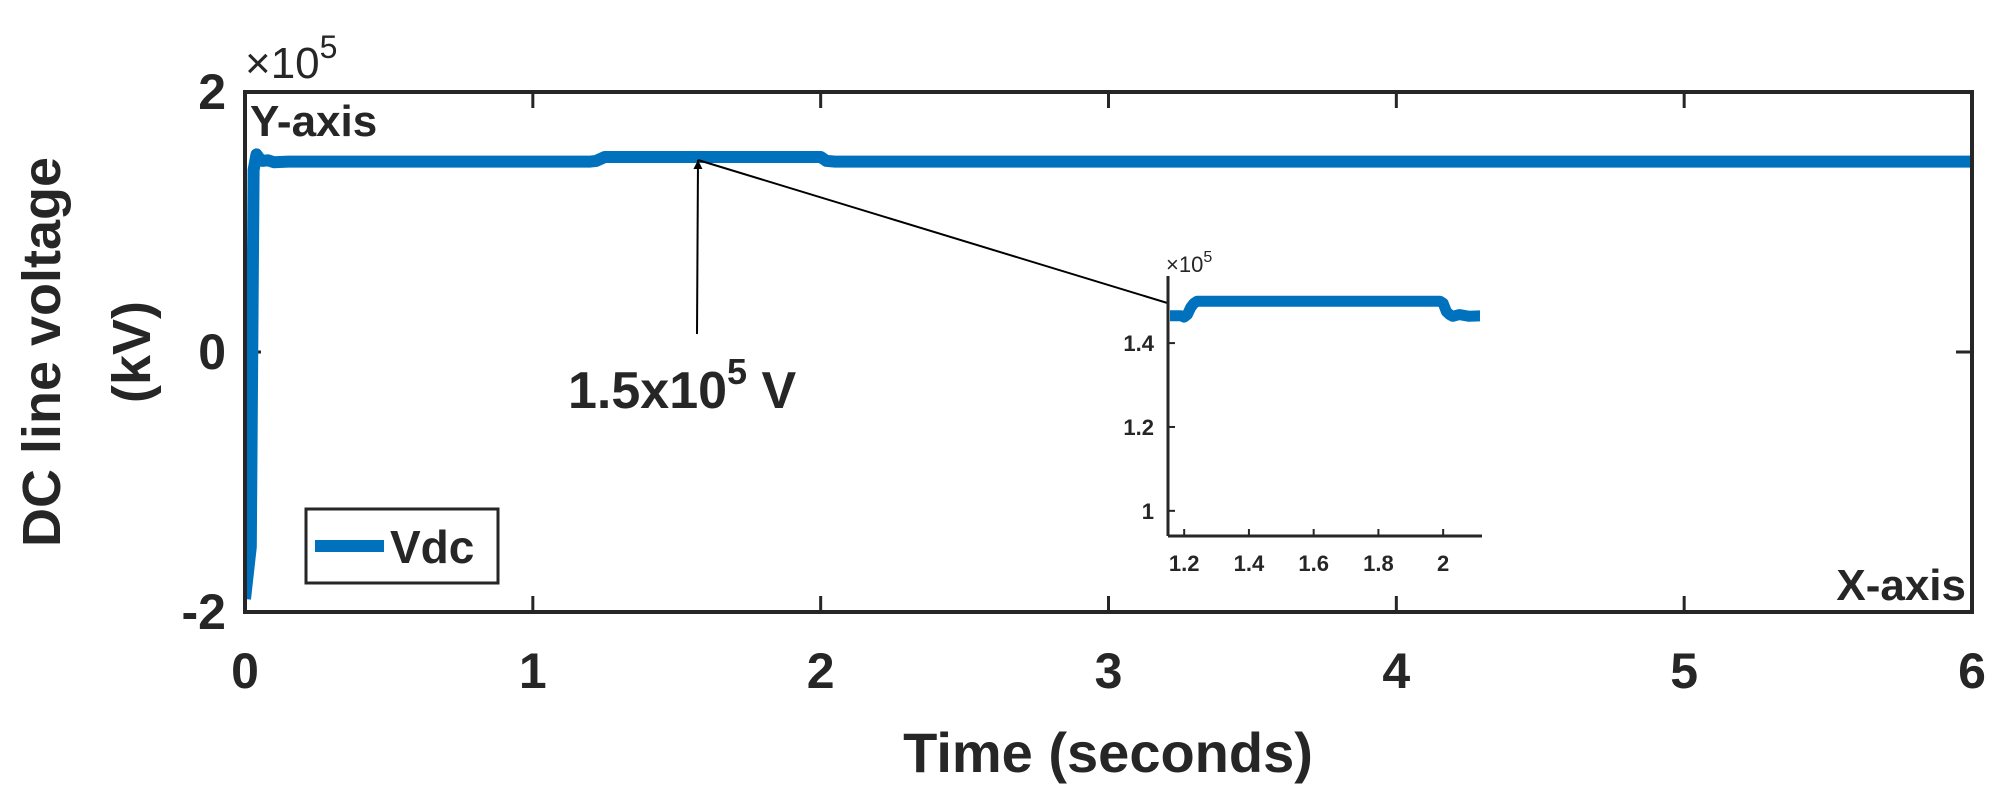  What do you see at coordinates (432, 547) in the screenshot?
I see `legend-label-vdc: Vdc` at bounding box center [432, 547].